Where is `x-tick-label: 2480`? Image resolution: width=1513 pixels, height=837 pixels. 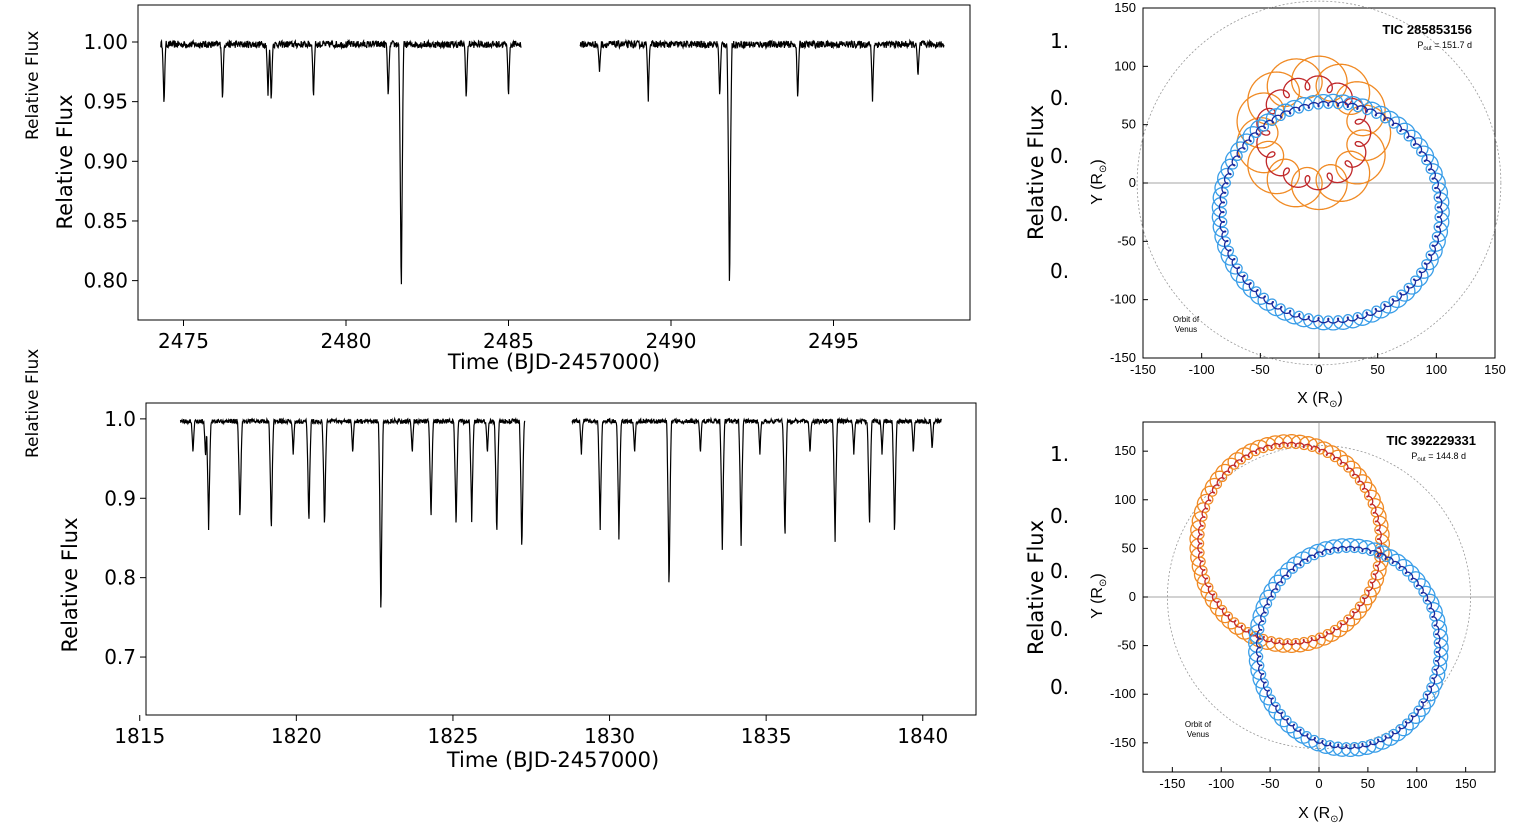 x-tick-label: 2480 is located at coordinates (346, 341).